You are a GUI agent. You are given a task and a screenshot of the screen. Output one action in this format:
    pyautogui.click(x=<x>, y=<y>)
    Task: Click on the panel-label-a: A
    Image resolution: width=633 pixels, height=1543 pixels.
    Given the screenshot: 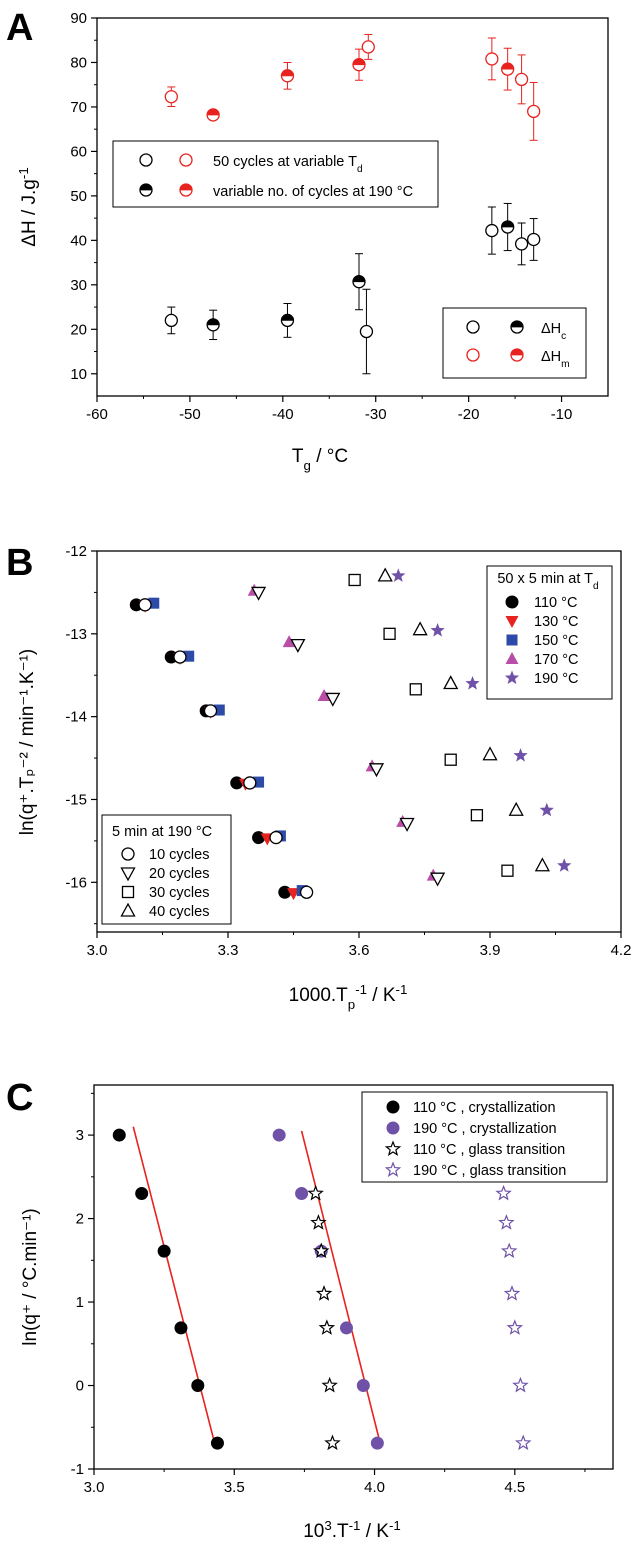 What is the action you would take?
    pyautogui.click(x=19, y=28)
    